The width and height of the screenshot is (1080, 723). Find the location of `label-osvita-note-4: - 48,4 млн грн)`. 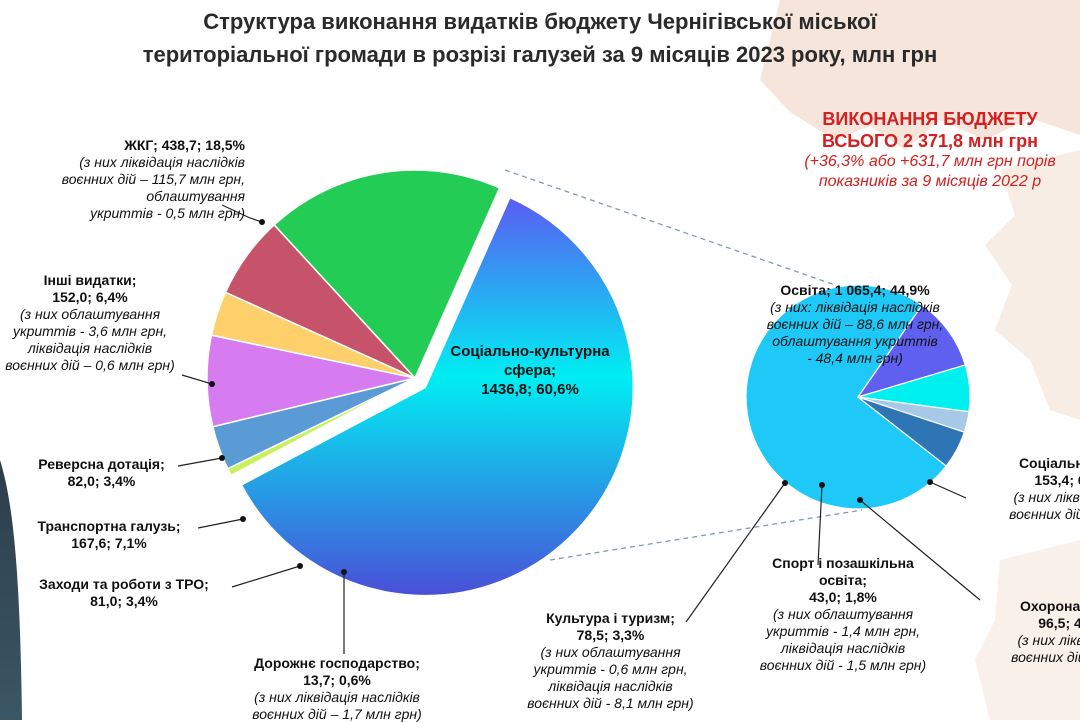

label-osvita-note-4: - 48,4 млн грн) is located at coordinates (855, 358).